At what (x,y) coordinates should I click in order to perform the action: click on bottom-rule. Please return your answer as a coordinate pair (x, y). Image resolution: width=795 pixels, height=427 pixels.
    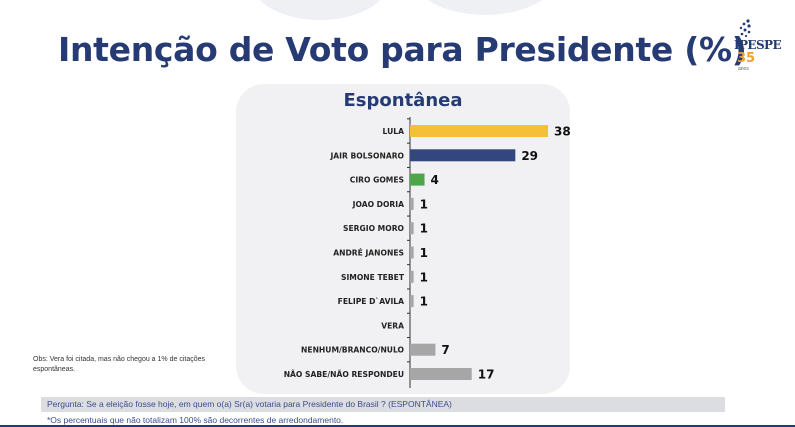
    Looking at the image, I should click on (397, 426).